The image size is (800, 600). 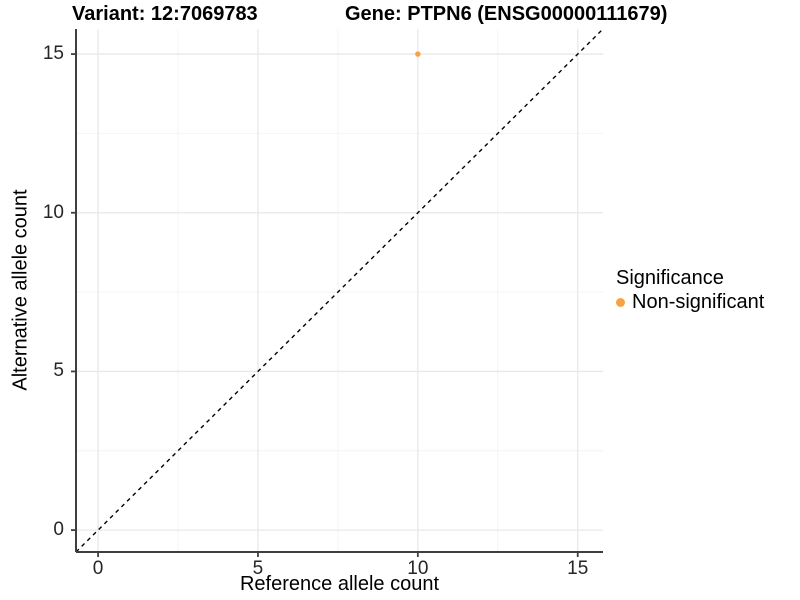 I want to click on y-tick-label: 10, so click(x=53, y=212).